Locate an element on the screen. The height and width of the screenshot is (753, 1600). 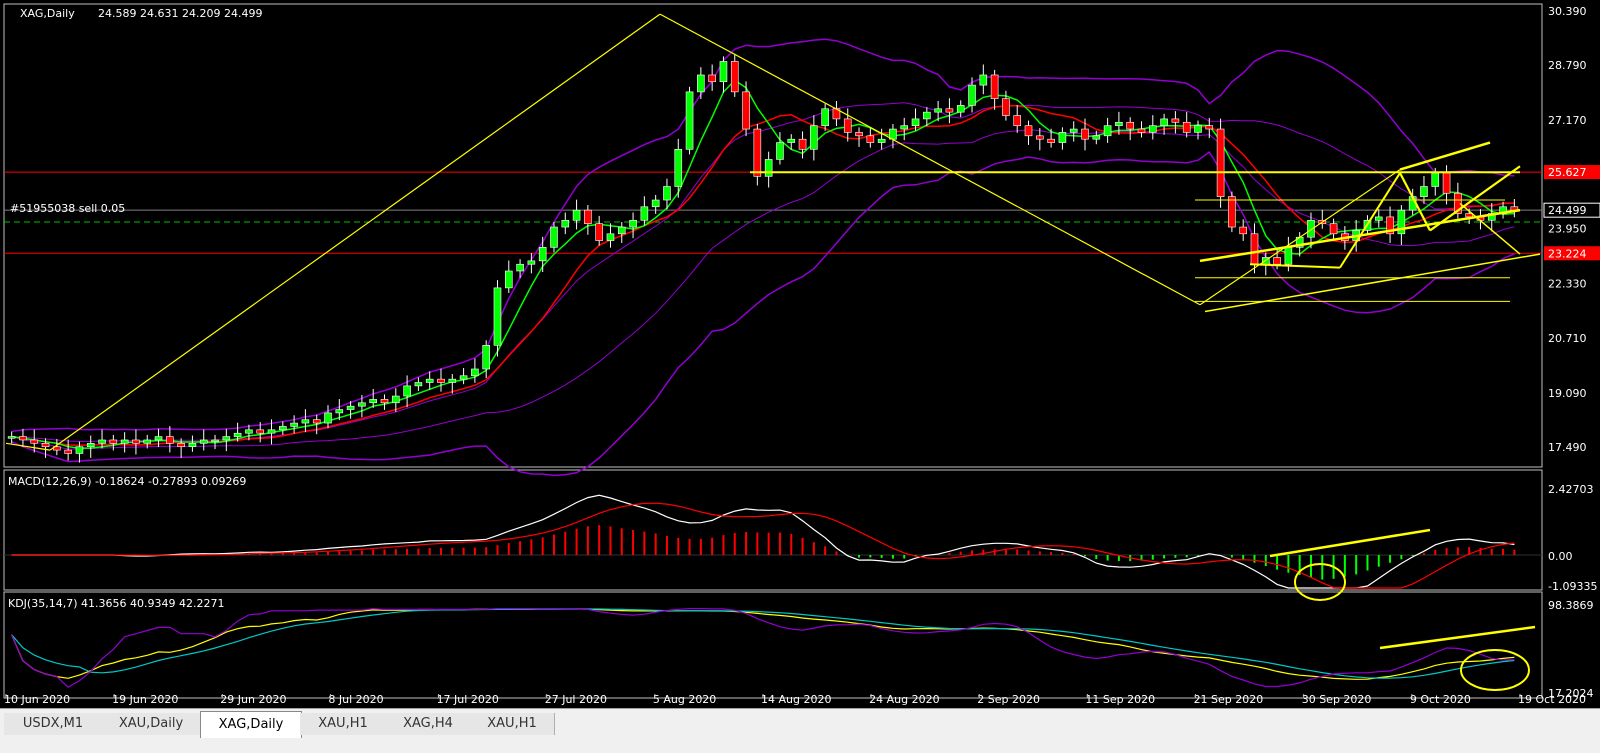
macd-axis-top: 2.42703 is located at coordinates (1571, 489).